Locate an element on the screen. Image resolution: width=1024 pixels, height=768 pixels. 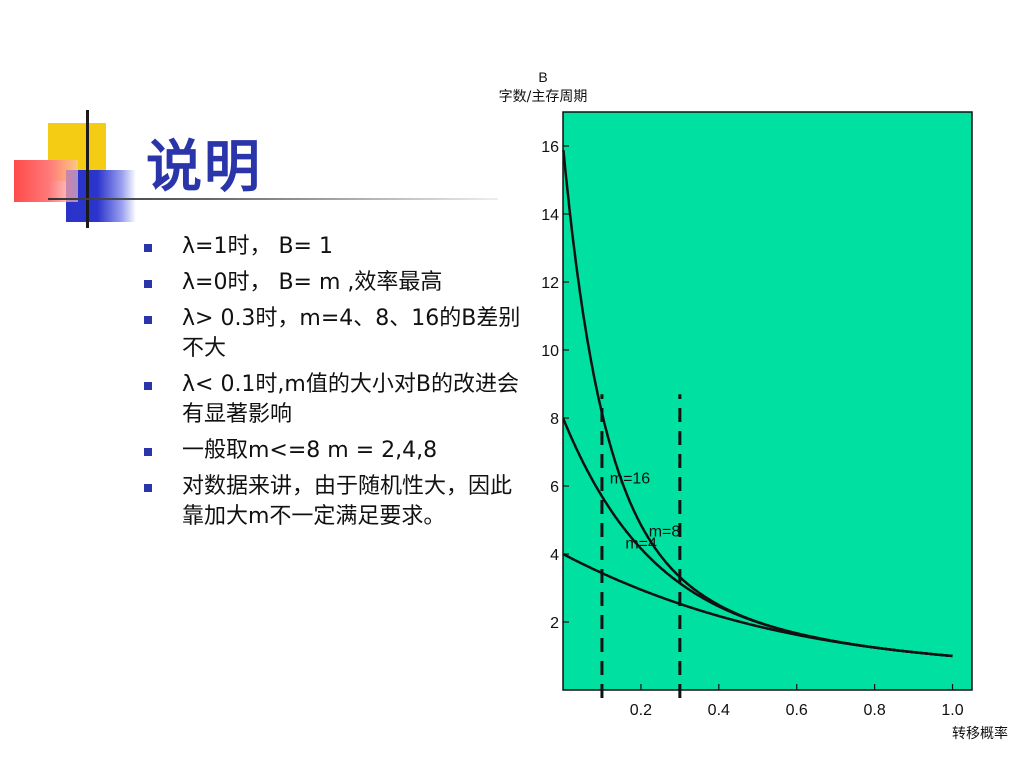
y-tick-label: 2 is located at coordinates (554, 623).